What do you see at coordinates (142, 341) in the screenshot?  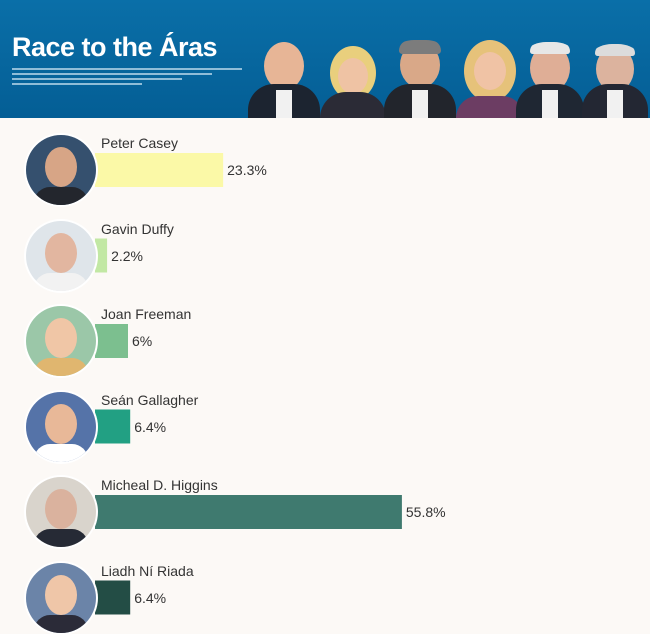 I see `value-label: 6%` at bounding box center [142, 341].